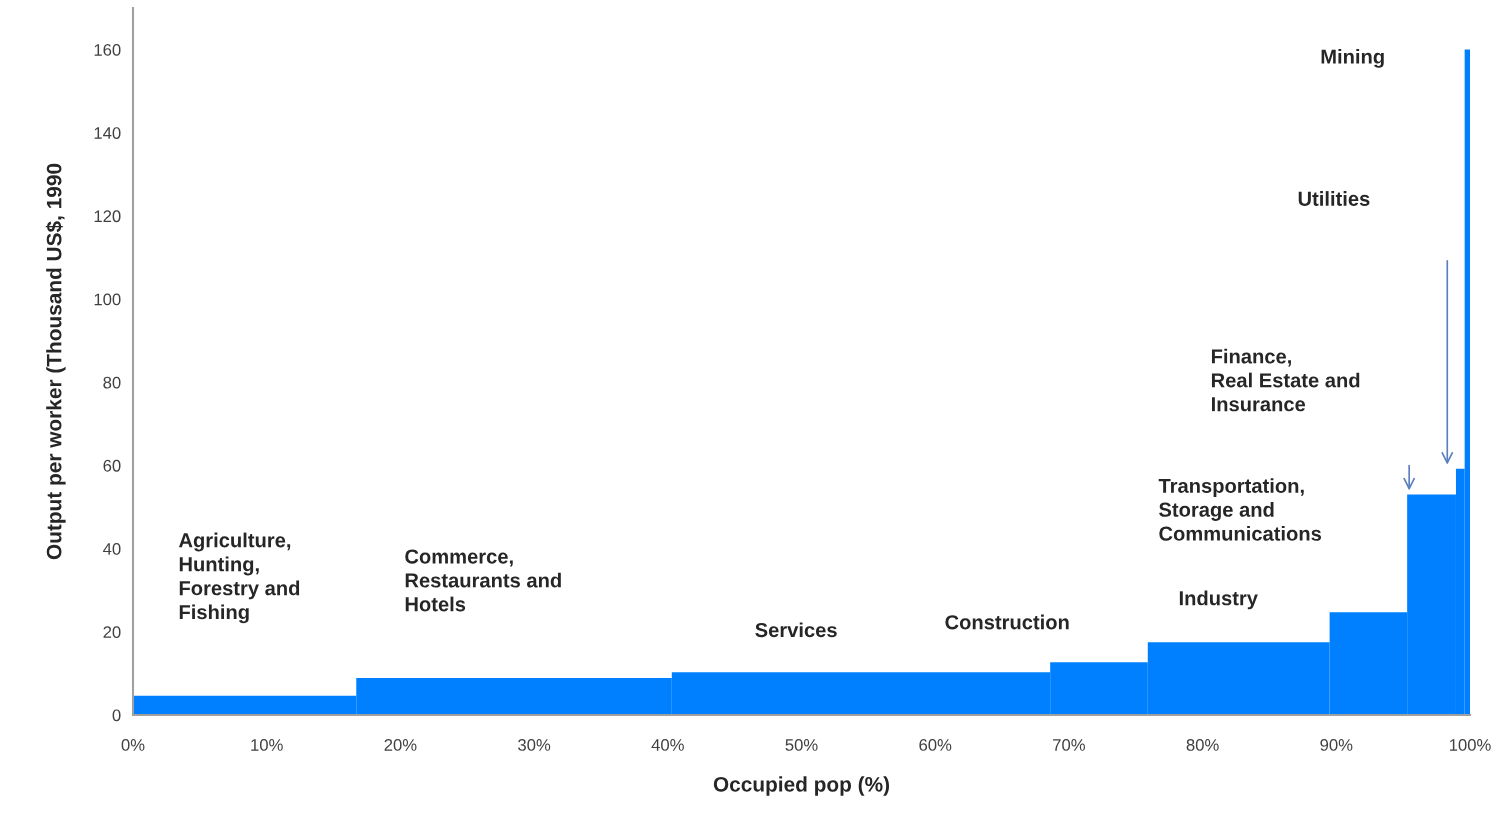 Image resolution: width=1509 pixels, height=816 pixels. What do you see at coordinates (239, 578) in the screenshot?
I see `annotation: Agriculture, Hunting, Forestry and Fishing` at bounding box center [239, 578].